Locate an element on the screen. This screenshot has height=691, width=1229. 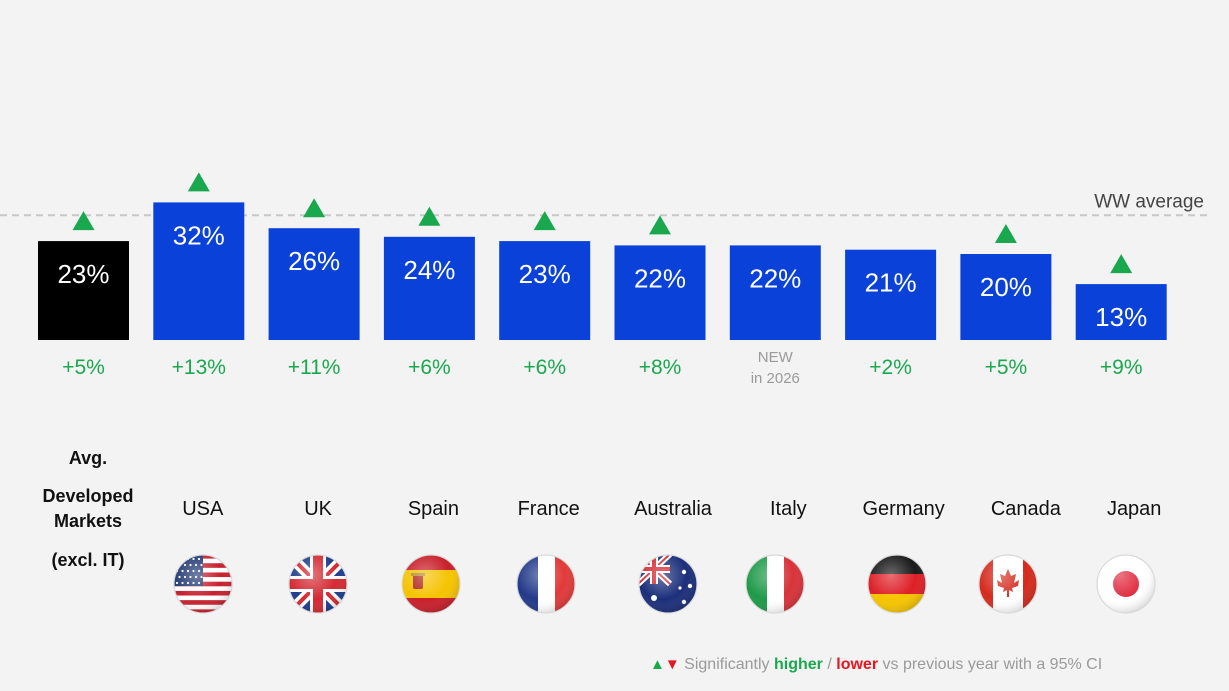
change-label: +11% is located at coordinates (314, 367).